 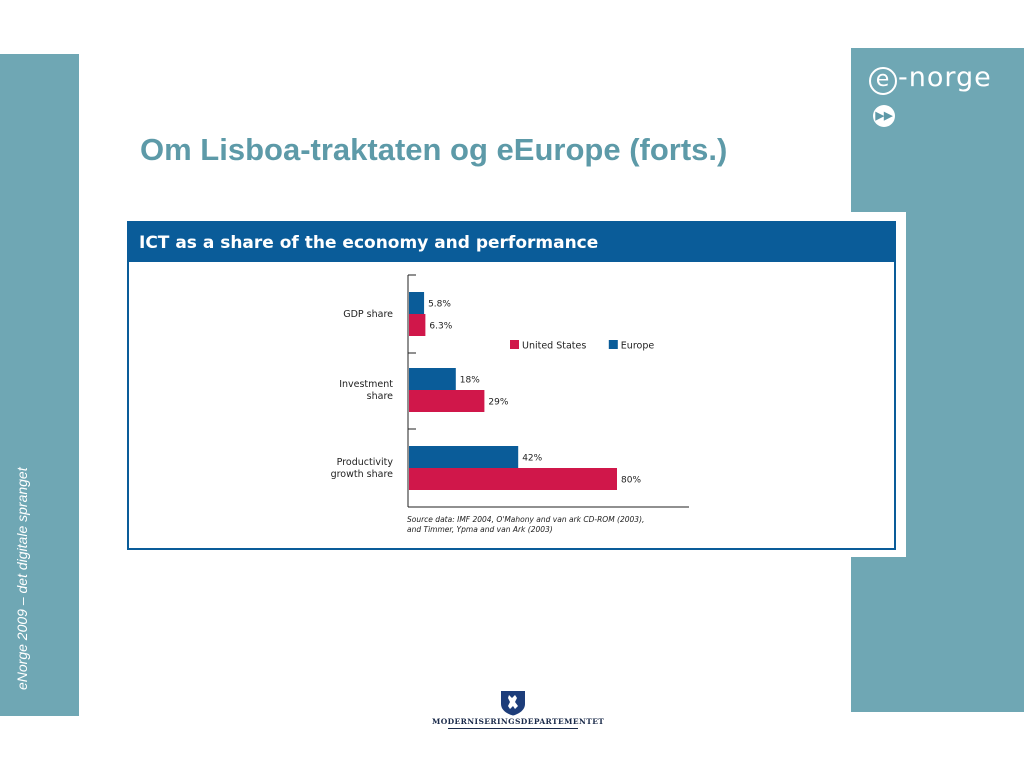 What do you see at coordinates (532, 459) in the screenshot?
I see `data-label: 42%` at bounding box center [532, 459].